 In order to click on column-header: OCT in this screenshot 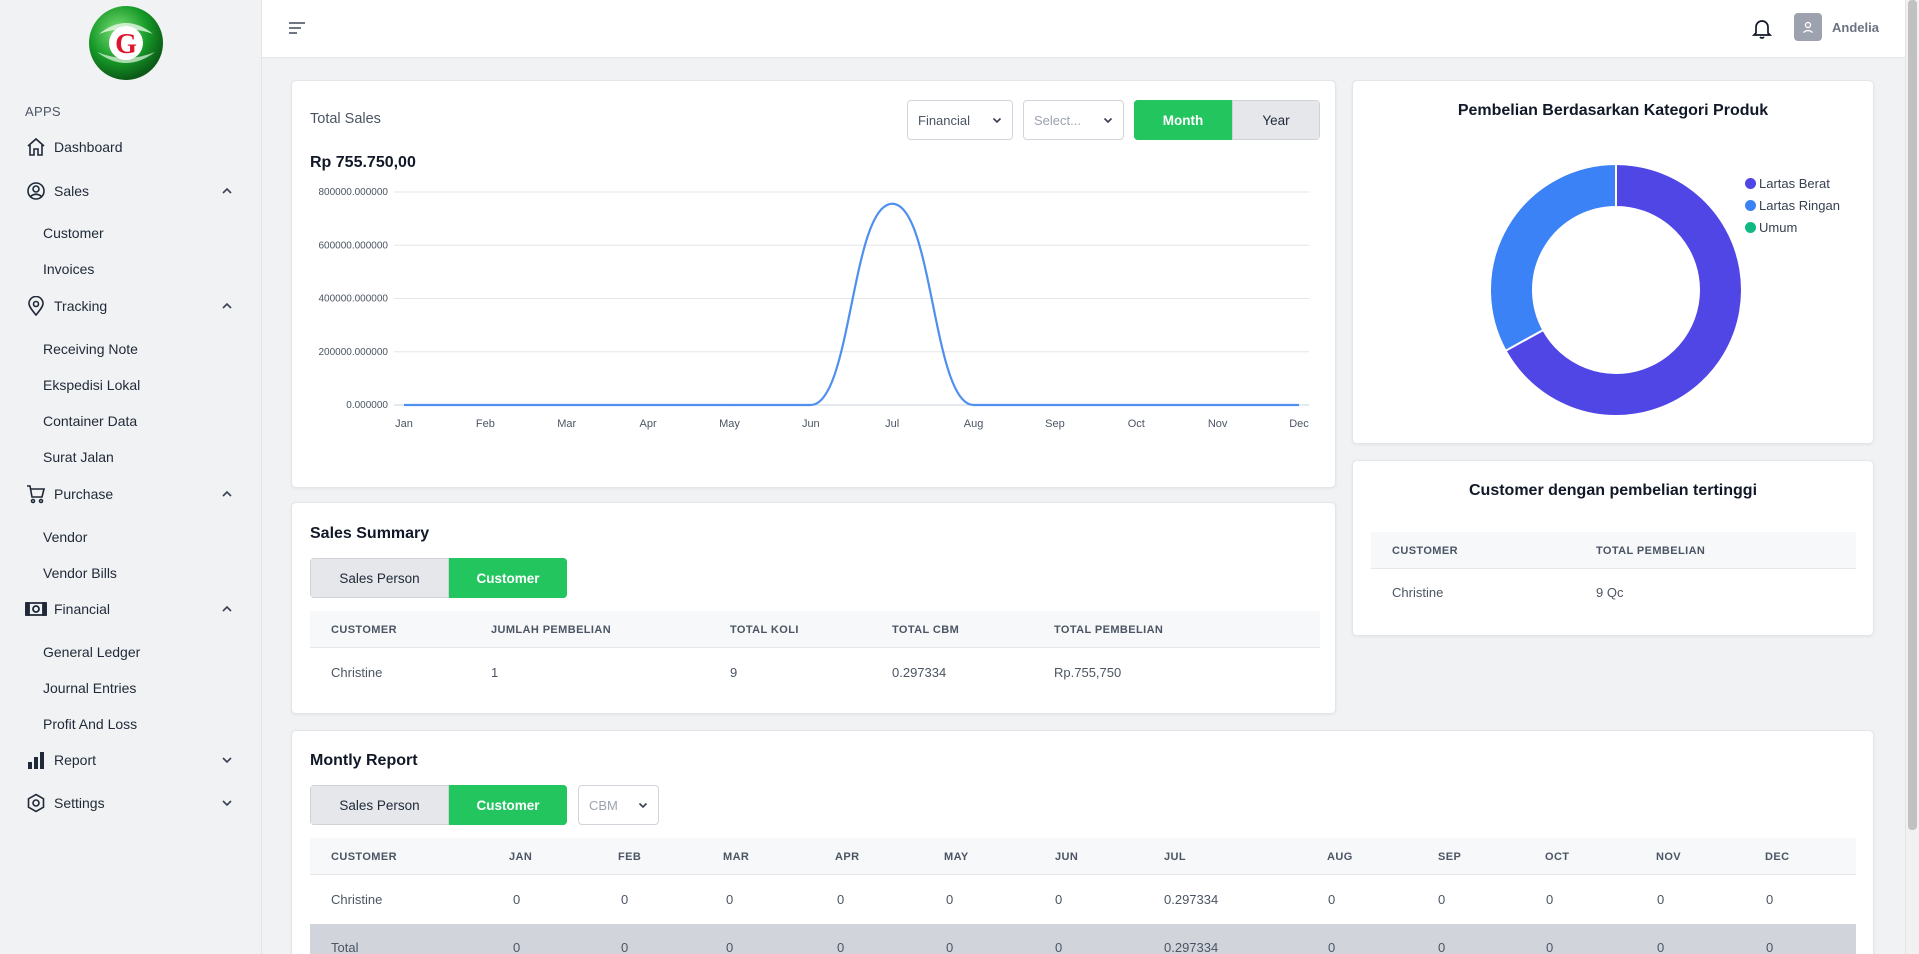, I will do `click(1557, 857)`.